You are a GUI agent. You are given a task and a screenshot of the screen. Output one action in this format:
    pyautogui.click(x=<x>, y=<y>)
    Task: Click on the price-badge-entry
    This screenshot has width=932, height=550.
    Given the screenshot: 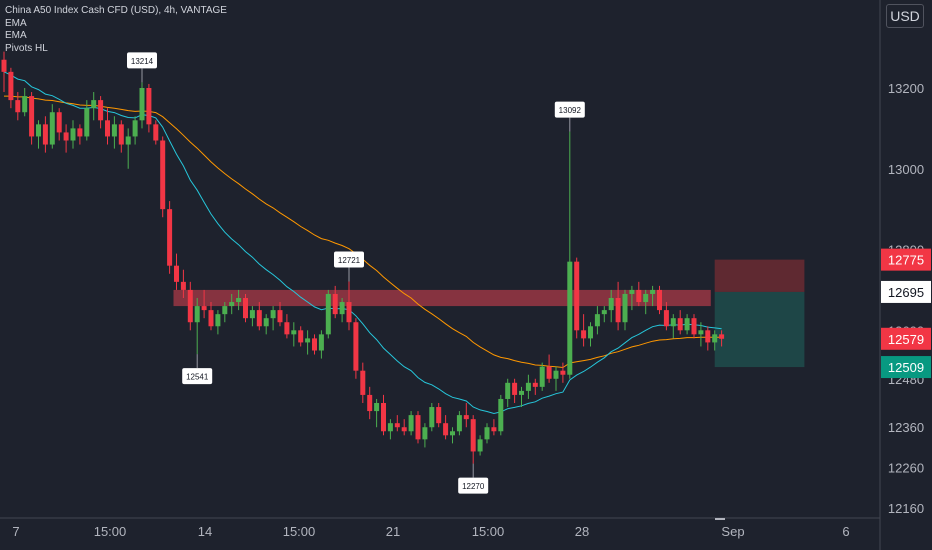 What is the action you would take?
    pyautogui.click(x=906, y=291)
    